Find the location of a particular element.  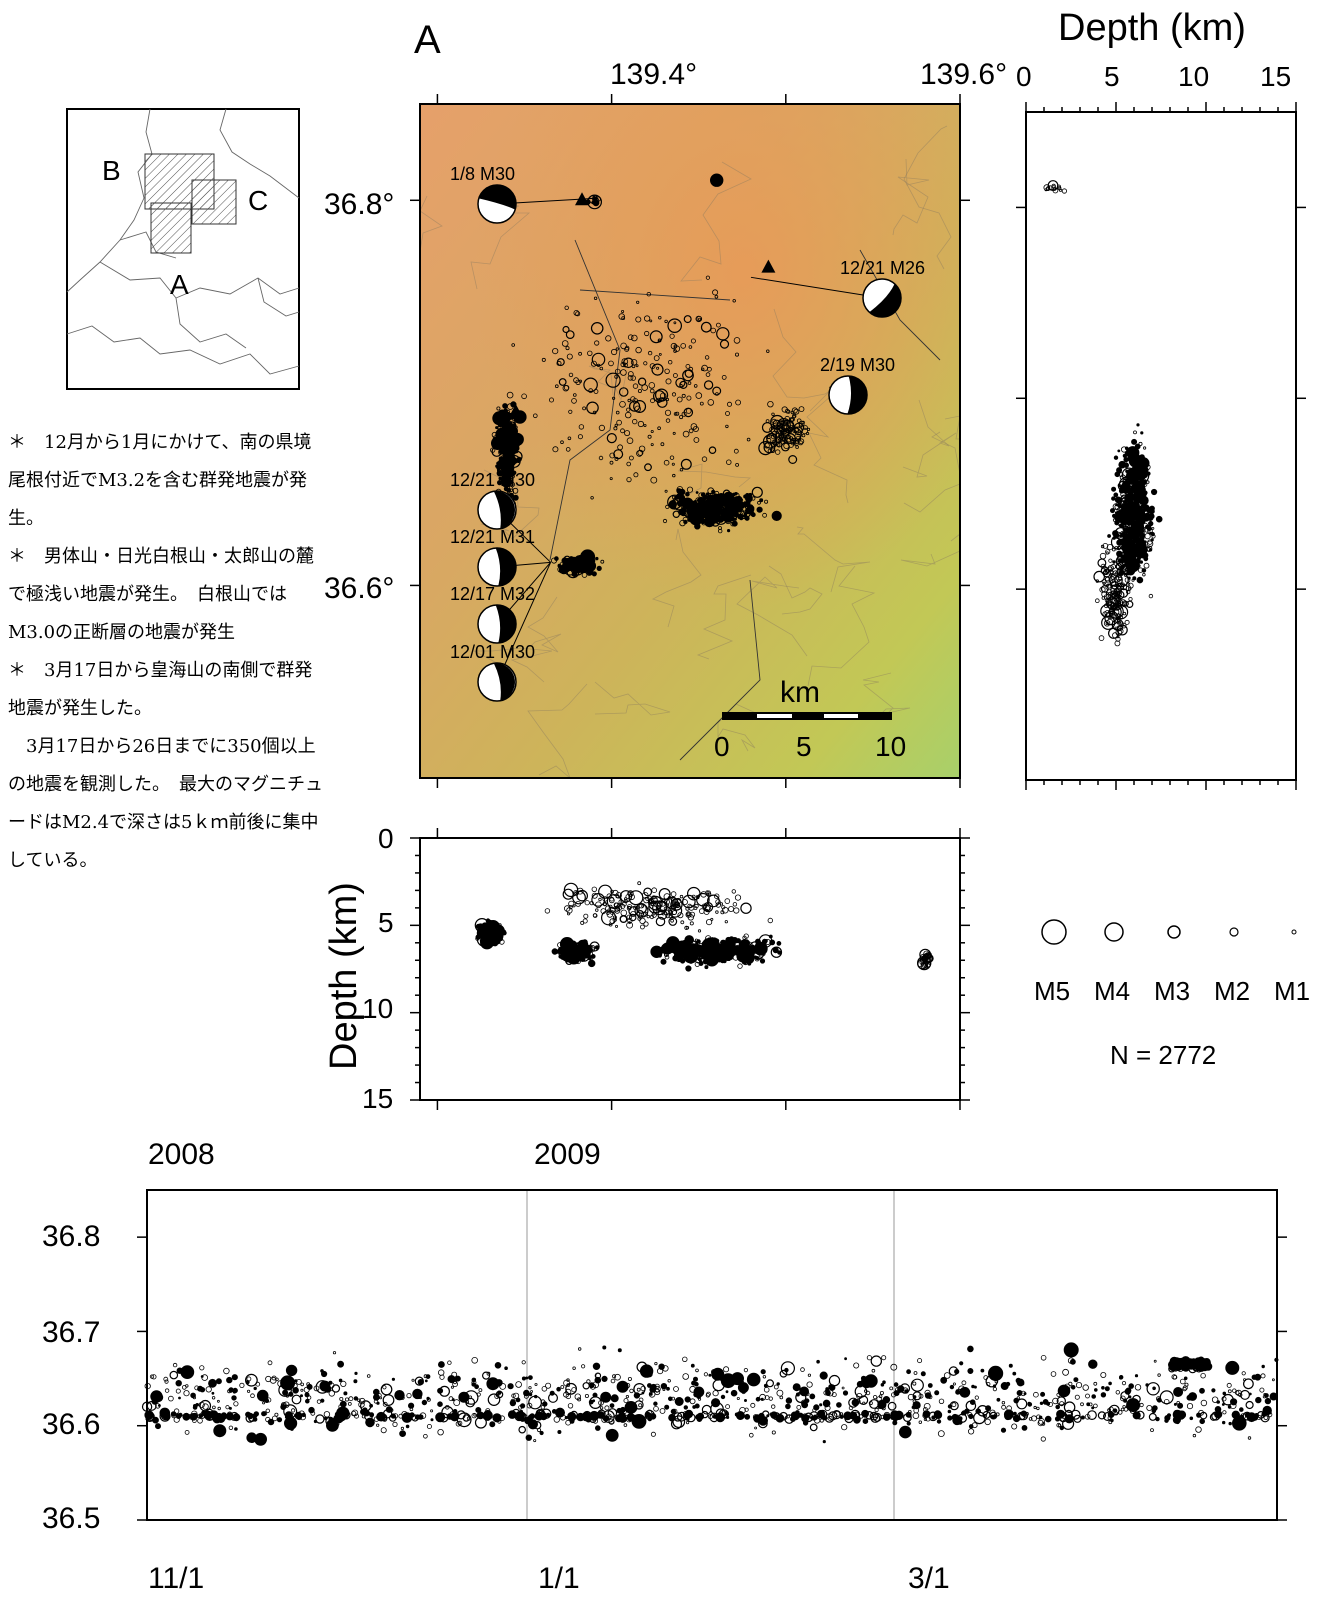

depth-lon-ytick-10: 10 is located at coordinates (377, 1008).